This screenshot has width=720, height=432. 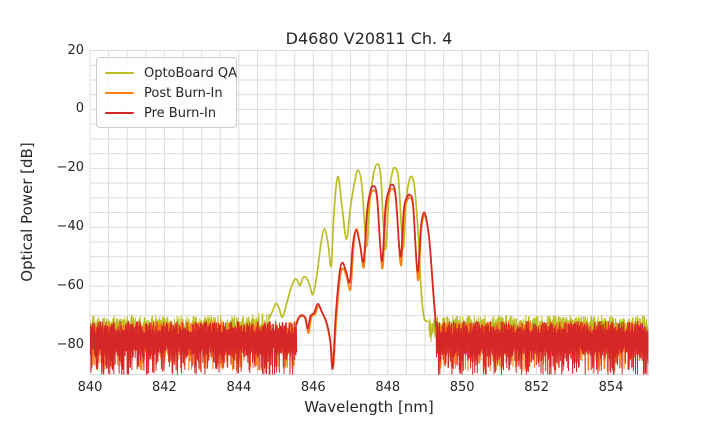 I want to click on legend-item-optoboard-qa: OptoBoard QA, so click(x=167, y=73).